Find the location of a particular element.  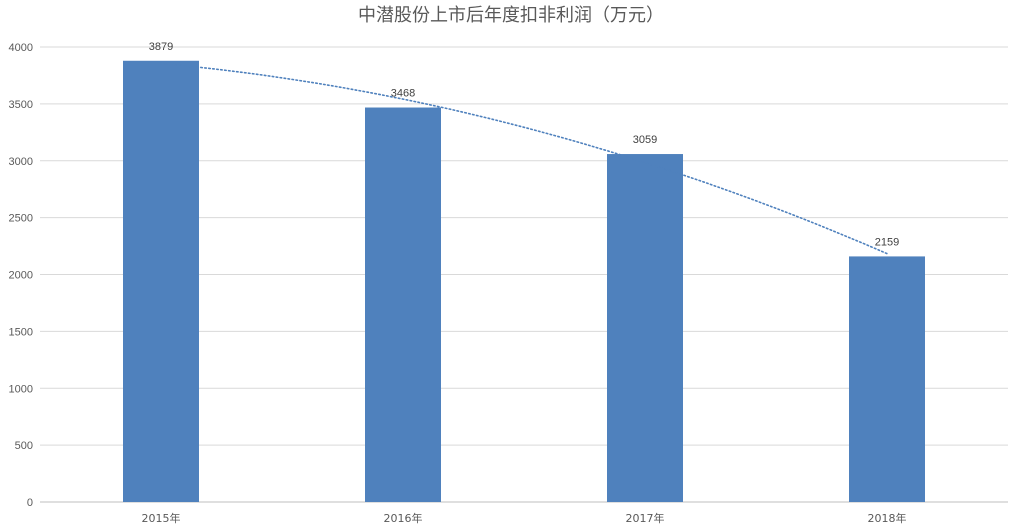

data-label: 3879 is located at coordinates (161, 47).